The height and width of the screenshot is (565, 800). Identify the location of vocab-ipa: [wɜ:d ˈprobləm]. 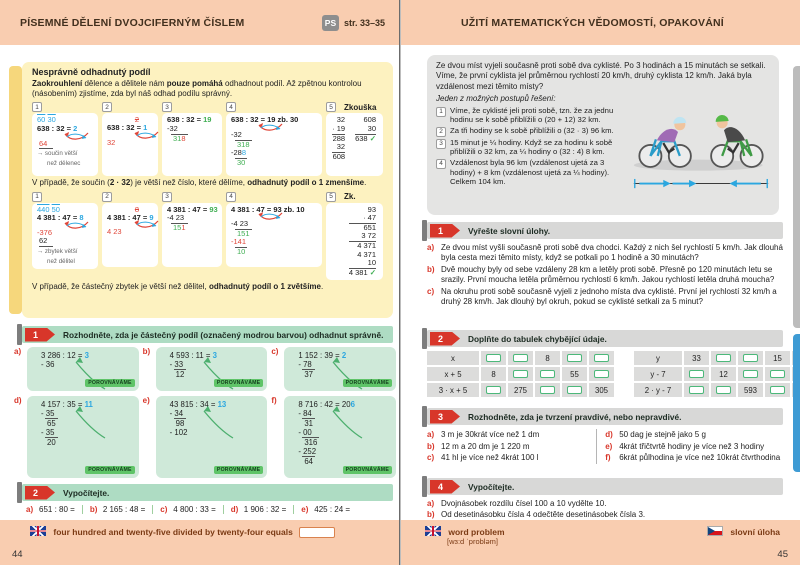
(472, 541).